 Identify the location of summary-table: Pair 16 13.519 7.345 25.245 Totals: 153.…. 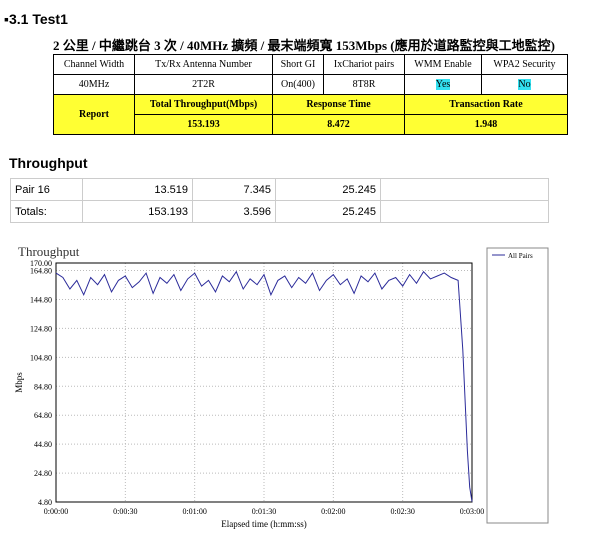
(279, 200).